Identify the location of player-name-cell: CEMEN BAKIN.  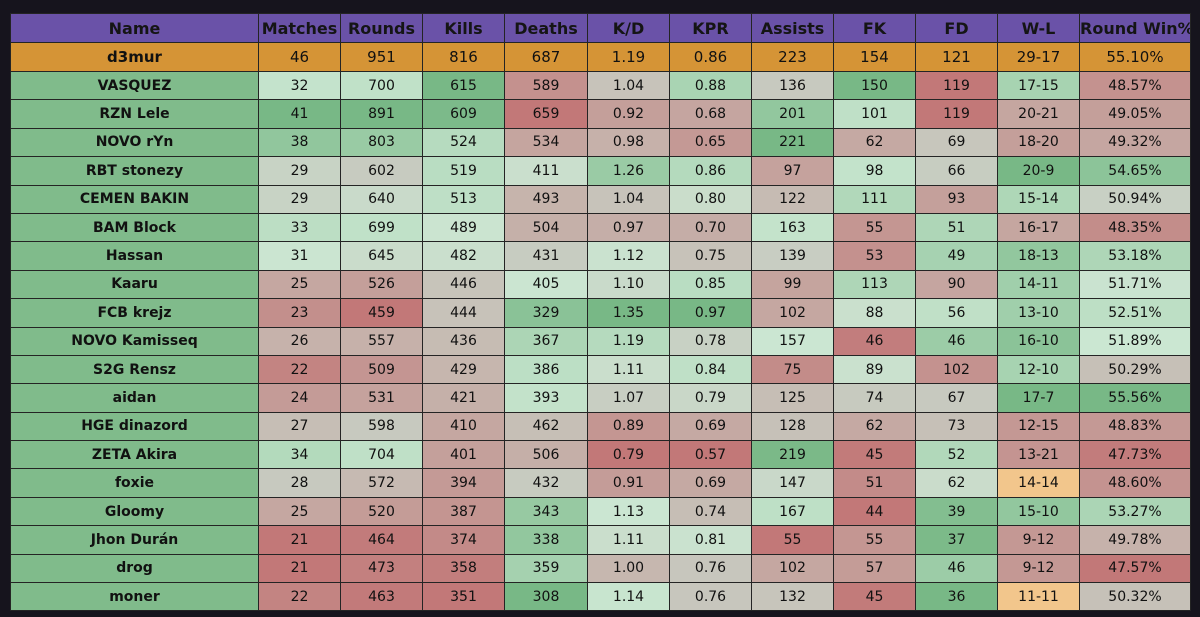
(134, 199).